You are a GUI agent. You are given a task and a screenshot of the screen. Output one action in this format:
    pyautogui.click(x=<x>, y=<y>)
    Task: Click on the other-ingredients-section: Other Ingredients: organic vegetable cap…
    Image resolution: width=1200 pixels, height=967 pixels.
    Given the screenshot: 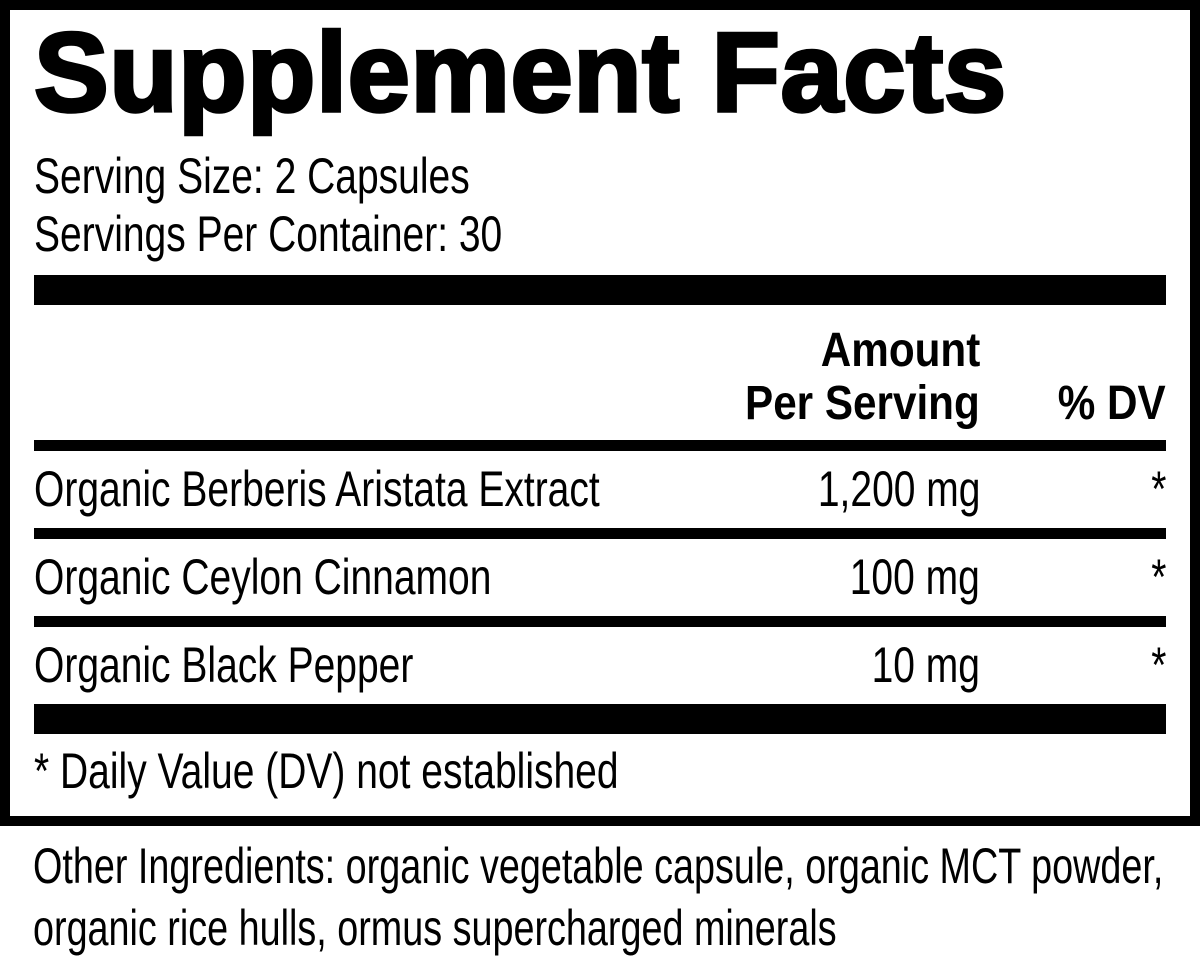 What is the action you would take?
    pyautogui.click(x=600, y=897)
    